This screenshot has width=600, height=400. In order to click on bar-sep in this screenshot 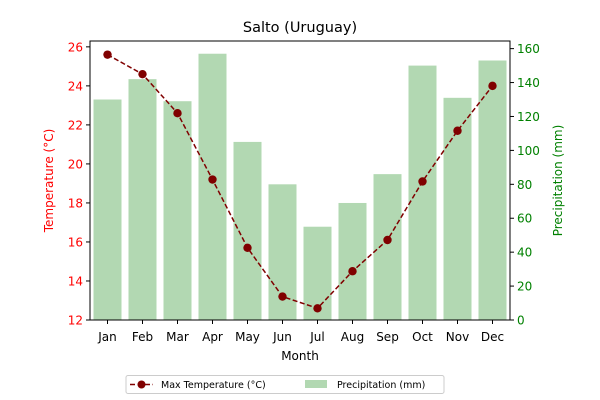, I will do `click(387, 247)`.